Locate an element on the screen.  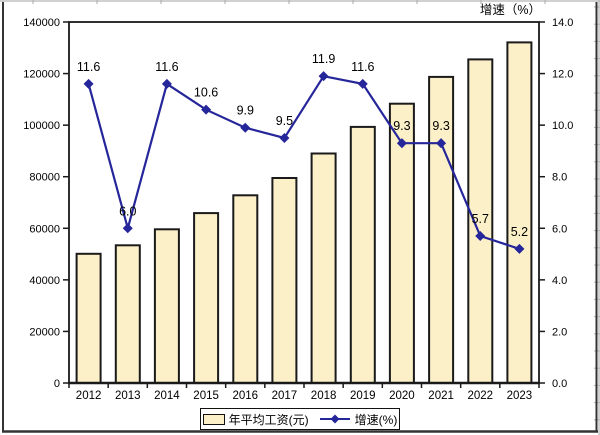
bar-2013 is located at coordinates (127, 314).